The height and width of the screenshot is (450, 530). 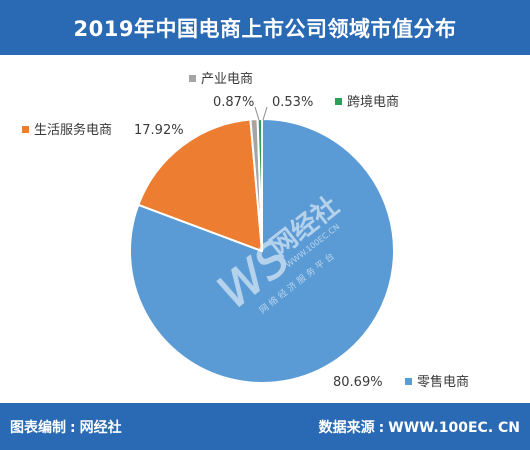 I want to click on footer-source-left: 图表编制: 网经社, so click(x=66, y=427).